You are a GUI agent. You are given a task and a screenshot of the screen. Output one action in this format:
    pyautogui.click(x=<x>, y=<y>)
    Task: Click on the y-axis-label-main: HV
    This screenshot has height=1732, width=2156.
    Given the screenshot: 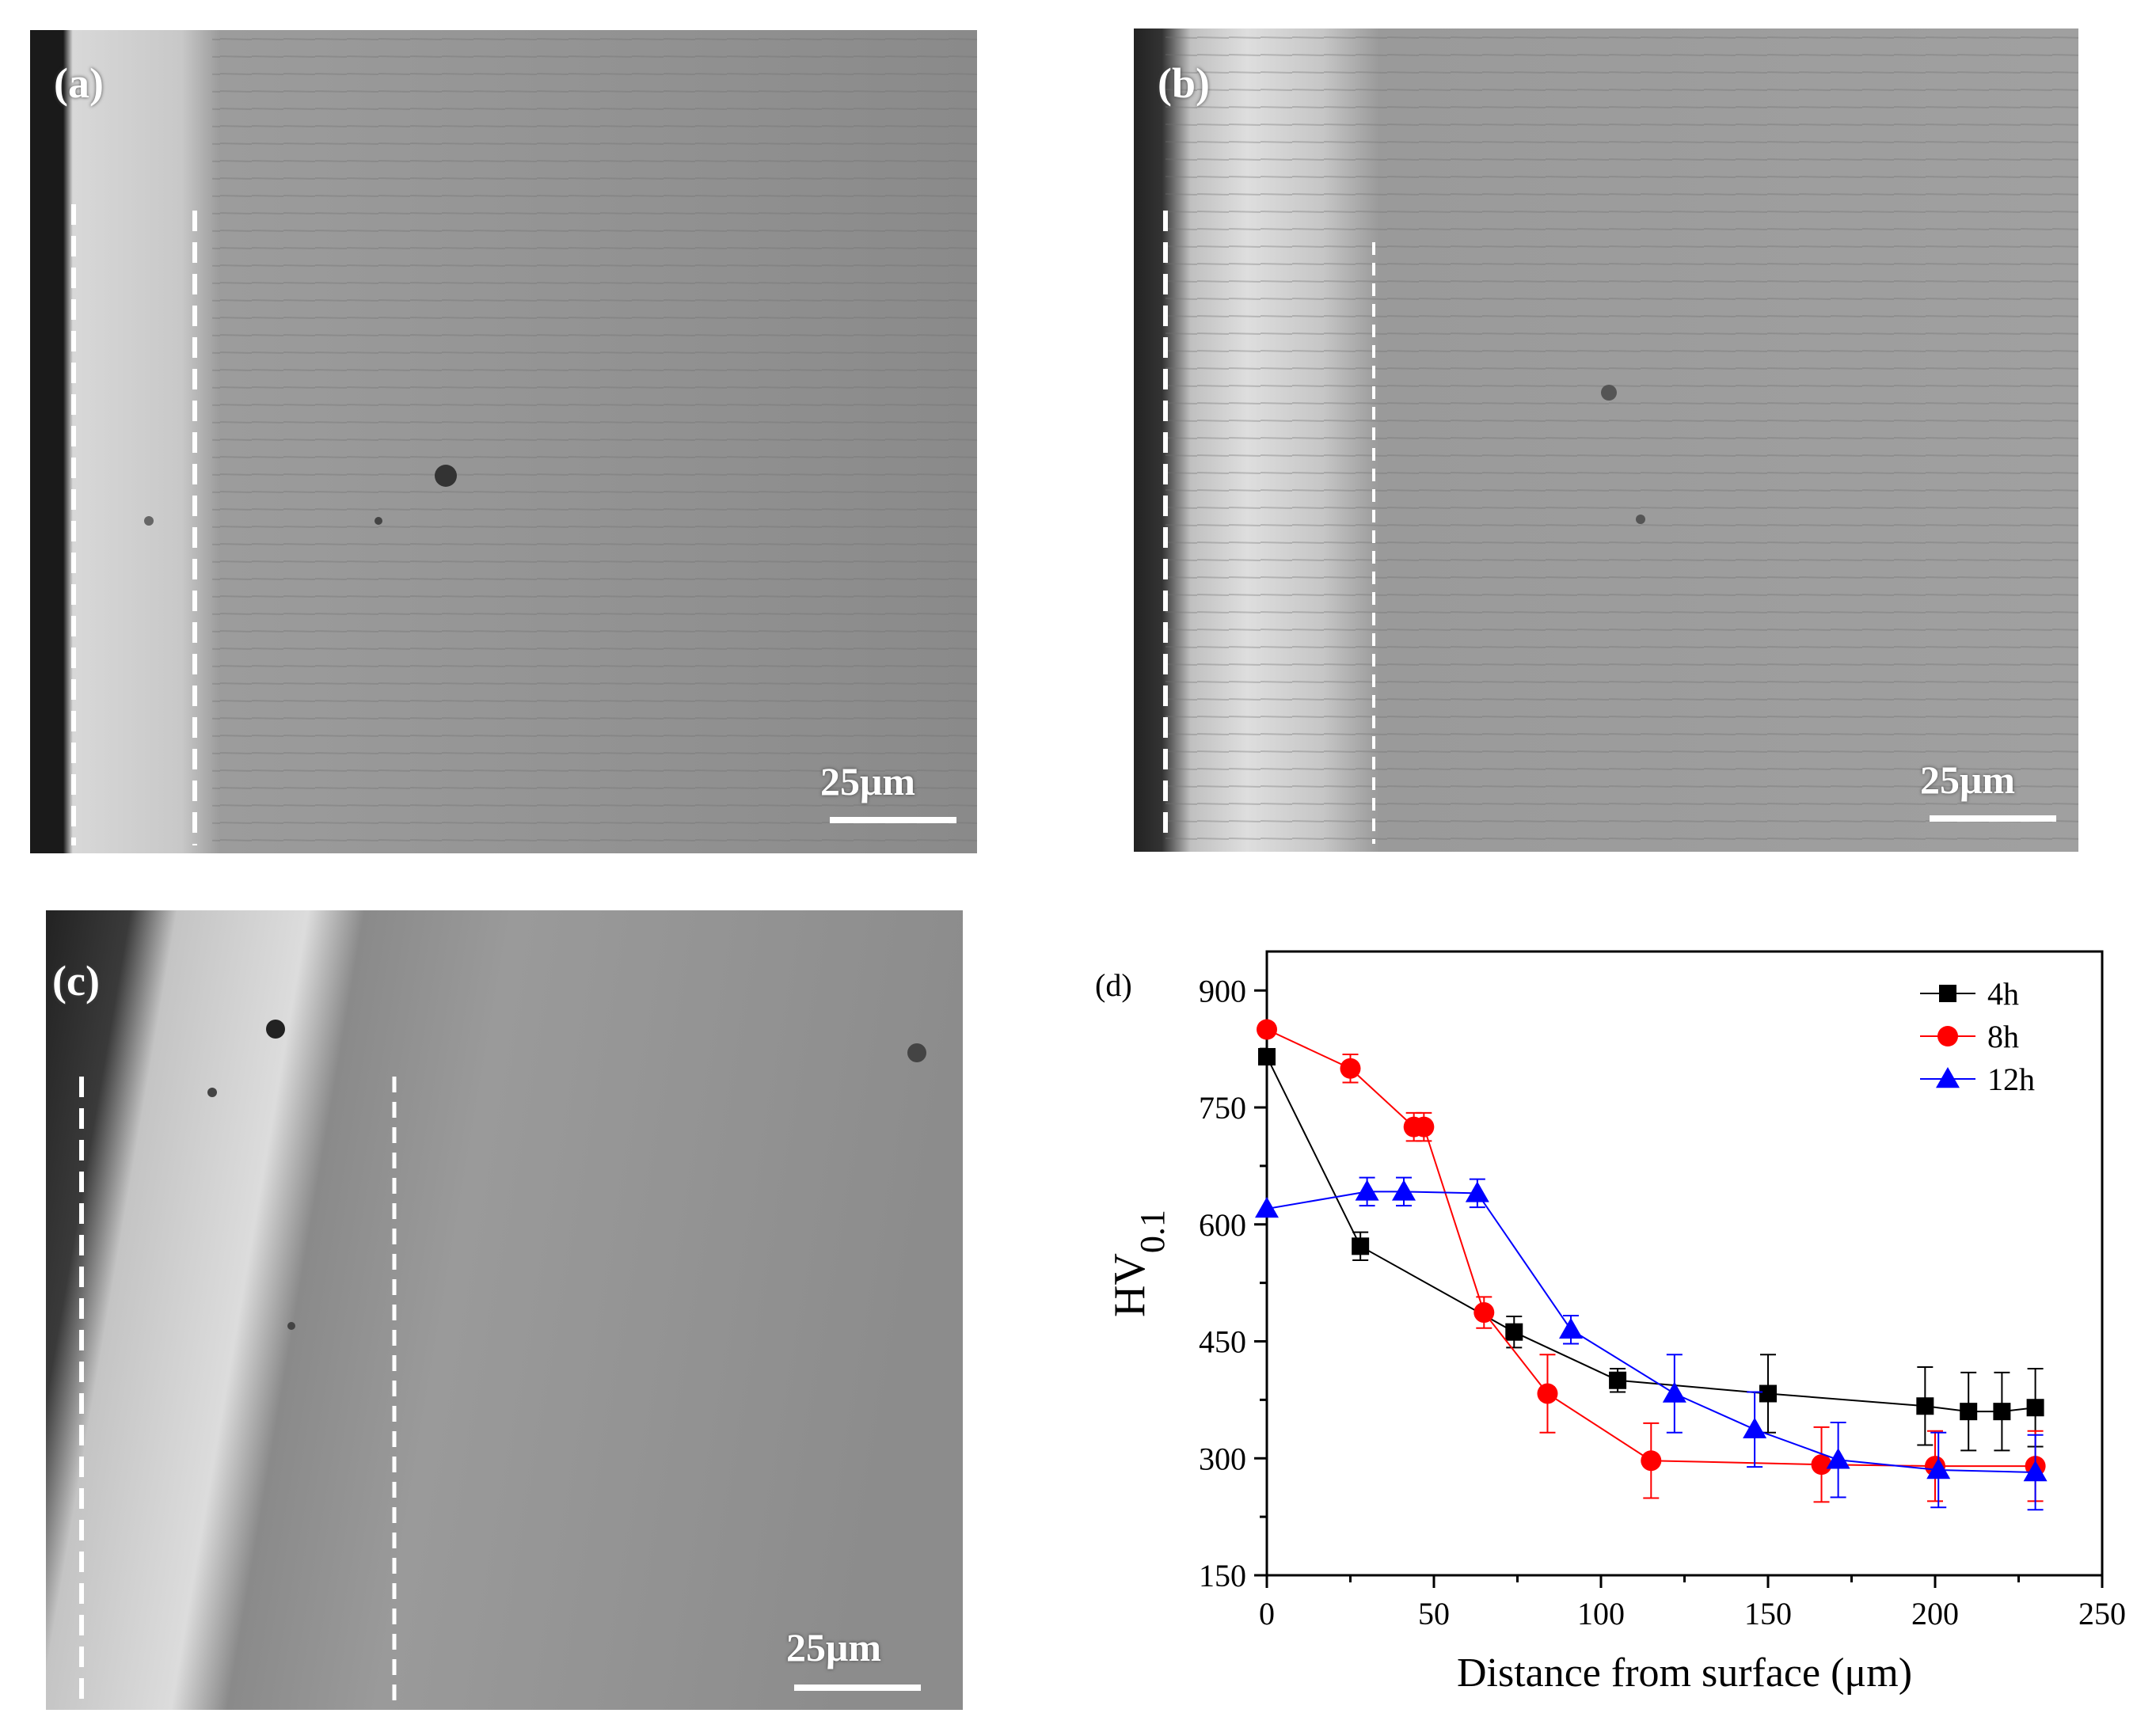 What is the action you would take?
    pyautogui.click(x=1129, y=1285)
    